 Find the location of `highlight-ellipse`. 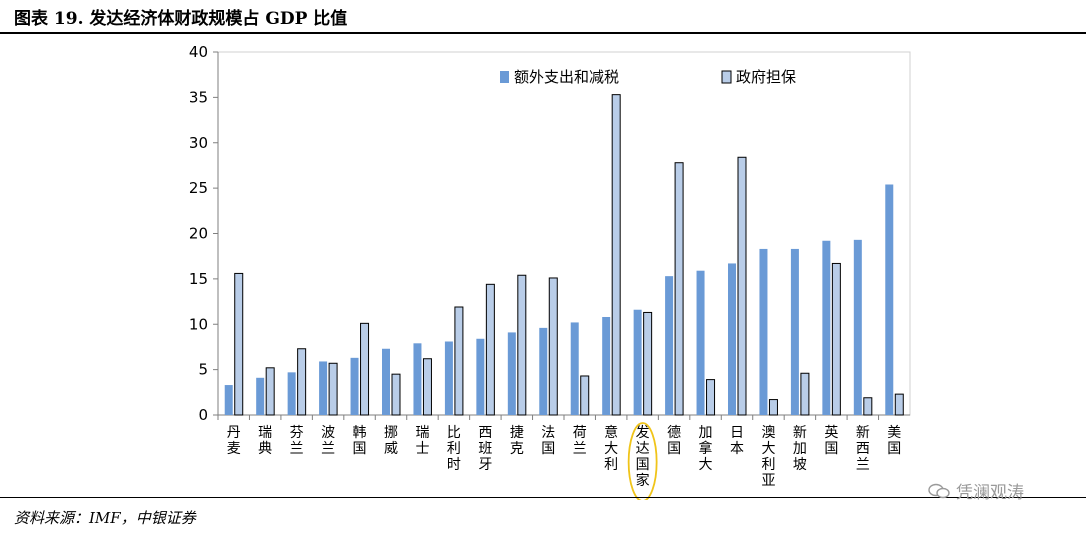

highlight-ellipse is located at coordinates (642, 461).